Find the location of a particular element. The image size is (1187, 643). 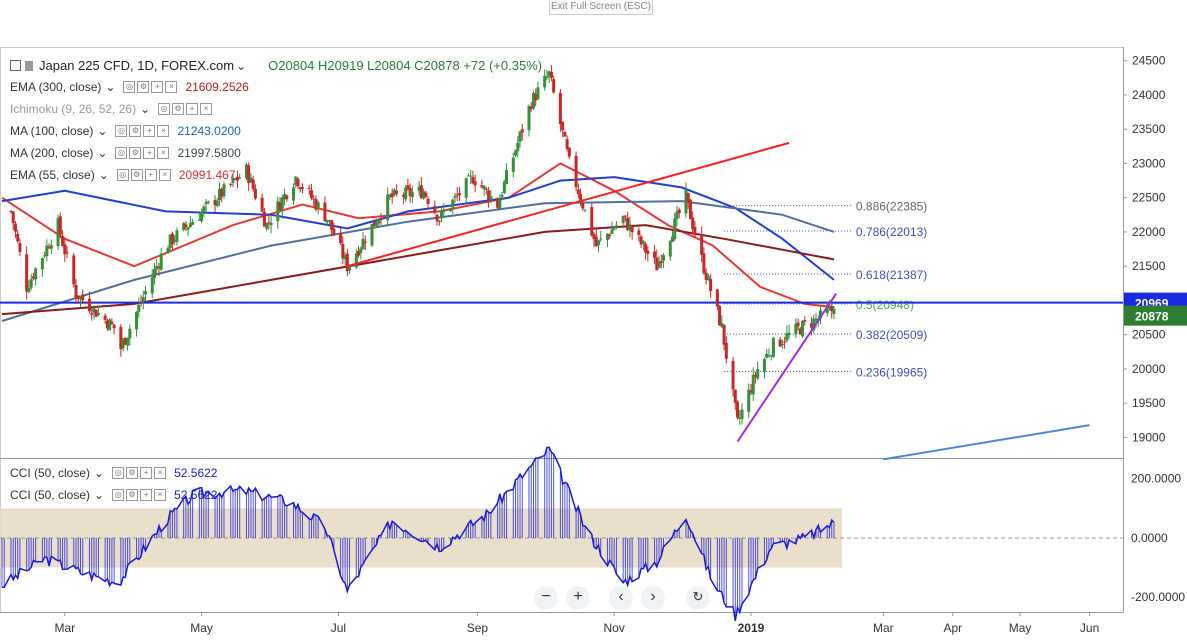

indicator-legend-row: MA (100, close) ⌄ ◎ ⚙ + × 21243.0200 is located at coordinates (125, 131).